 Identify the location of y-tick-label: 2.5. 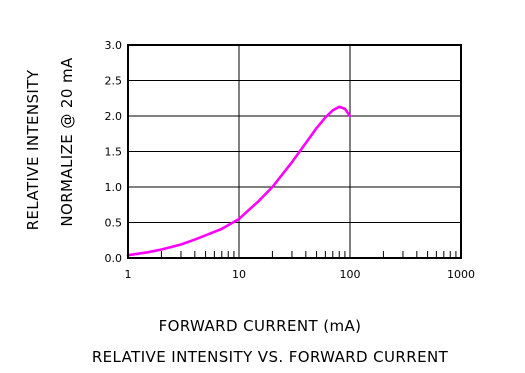
(114, 81).